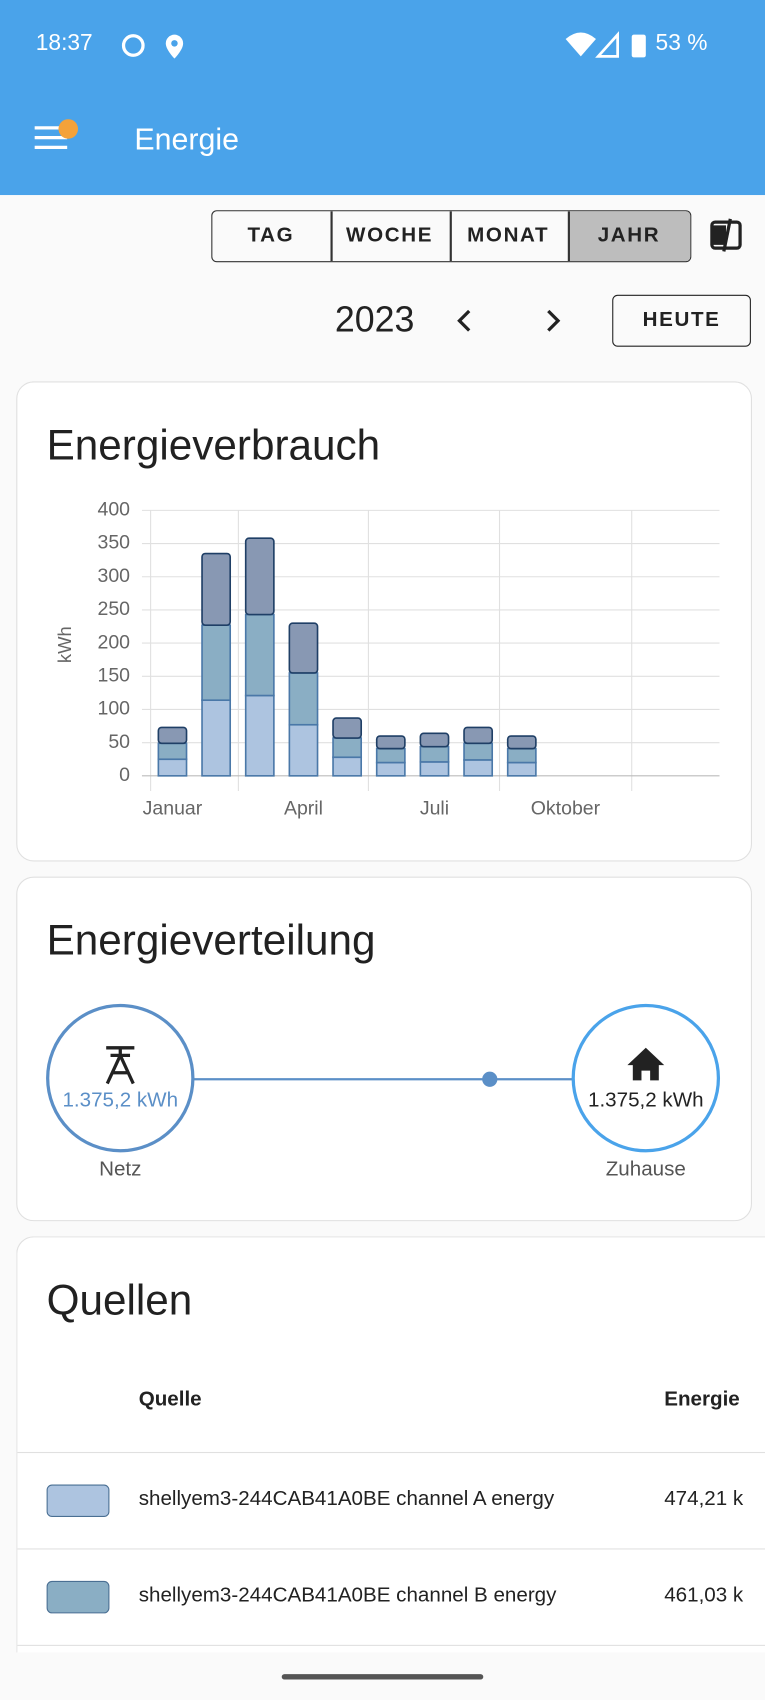 This screenshot has width=765, height=1700. I want to click on status-icons-right, so click(605, 44).